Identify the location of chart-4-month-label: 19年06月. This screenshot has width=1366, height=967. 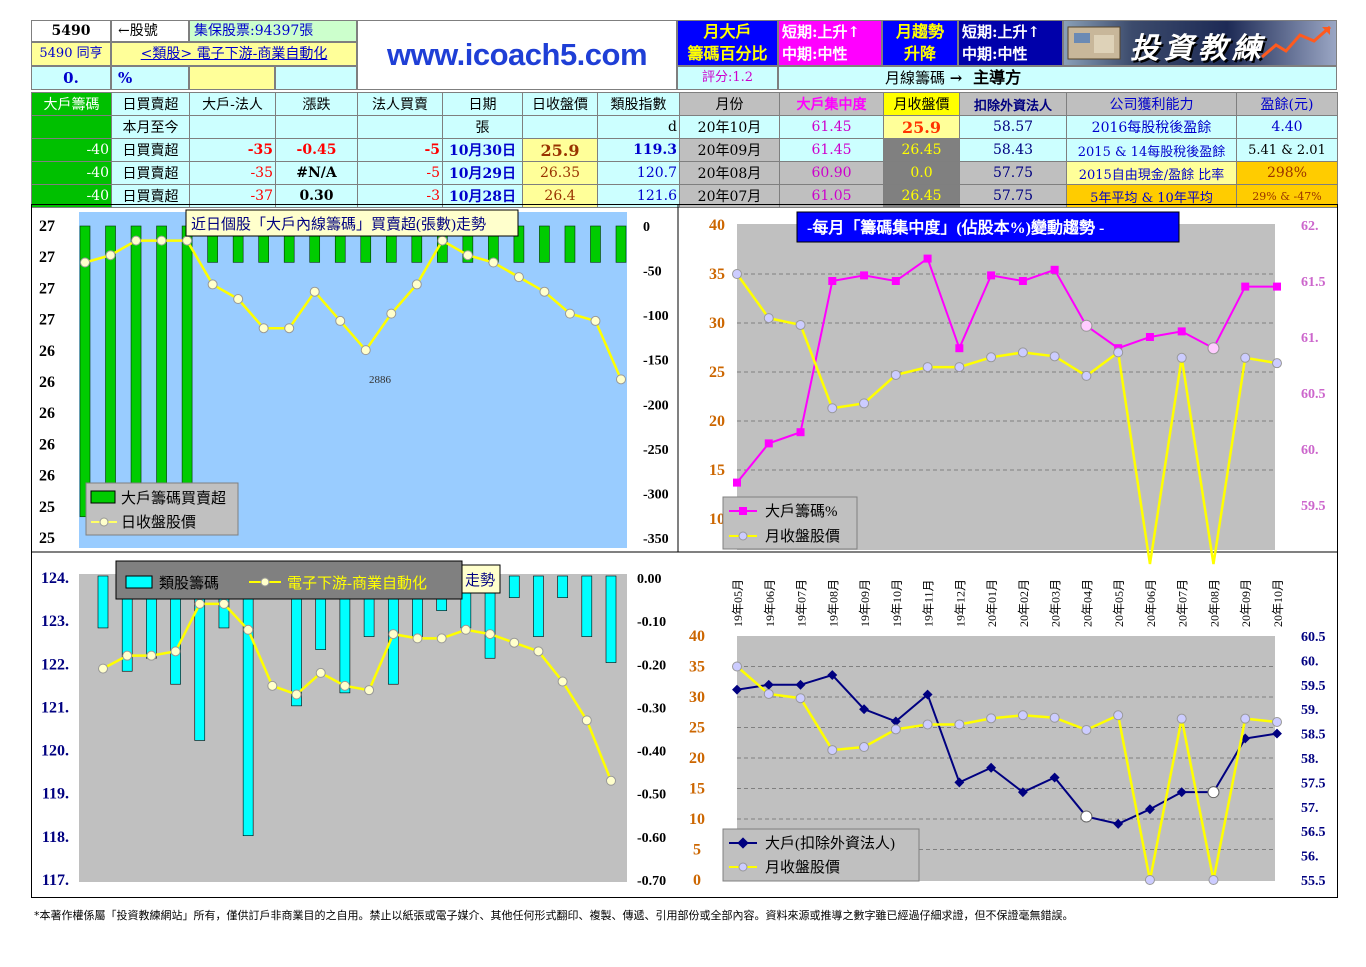
(770, 603).